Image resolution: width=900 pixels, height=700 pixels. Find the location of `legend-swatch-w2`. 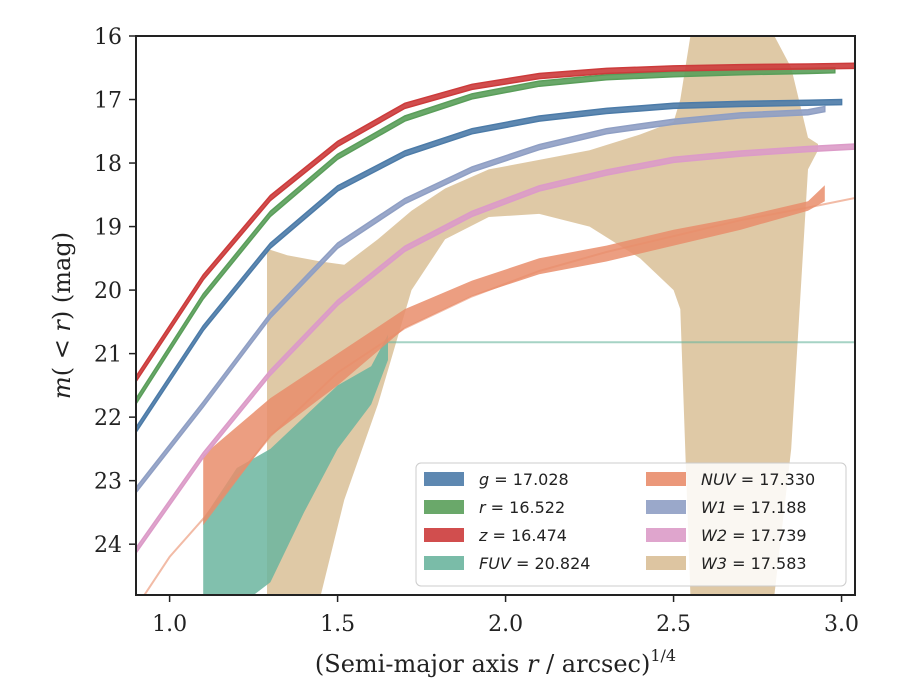

legend-swatch-w2 is located at coordinates (666, 535).